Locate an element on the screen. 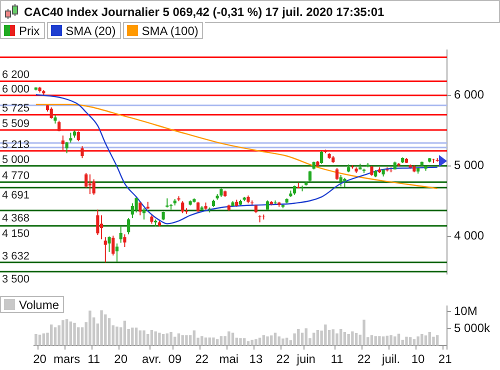 The height and width of the screenshot is (370, 500). x-tick-label: 10 is located at coordinates (418, 359).